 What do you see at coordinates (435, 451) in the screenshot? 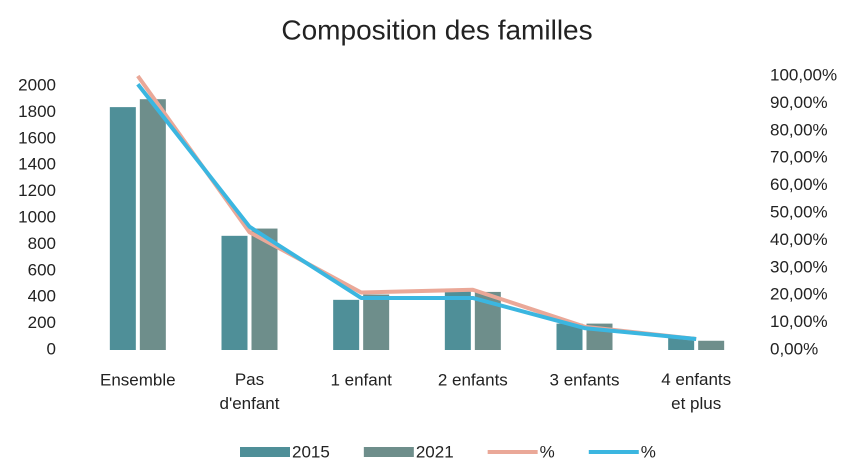
I see `legend-label: 2021` at bounding box center [435, 451].